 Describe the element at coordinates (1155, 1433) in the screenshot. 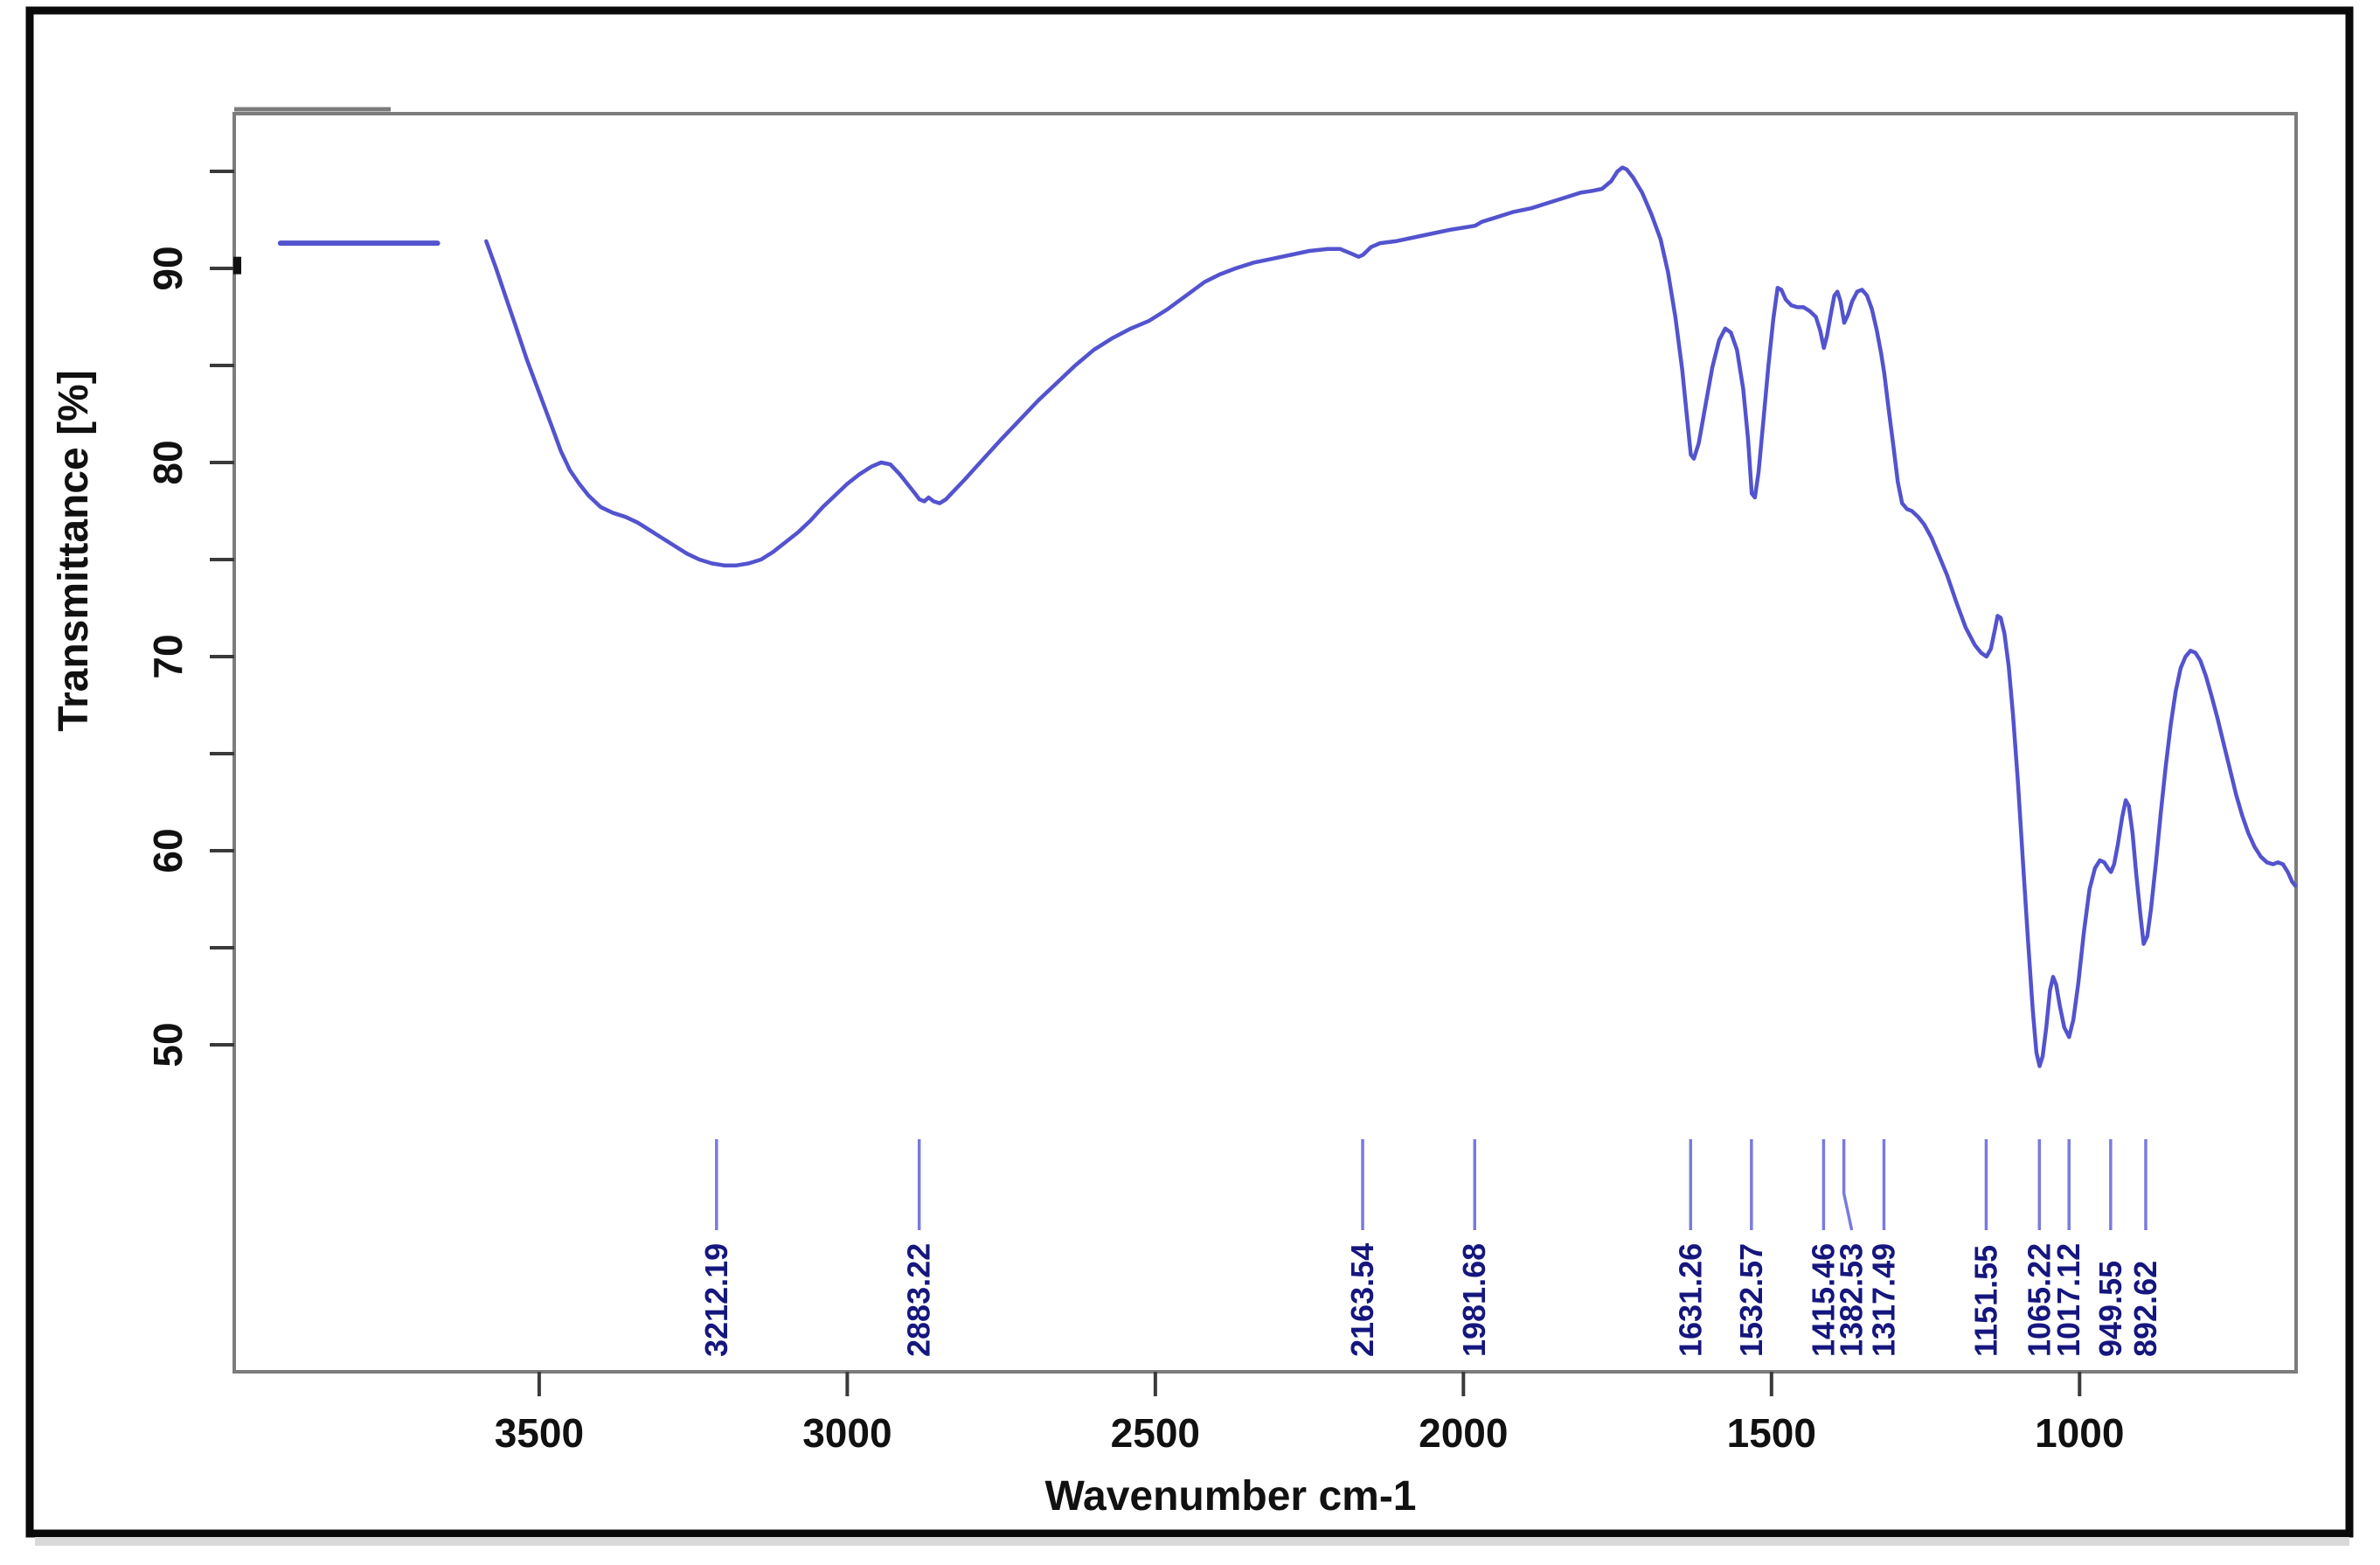

I see `x-tick-label: 2500` at that location.